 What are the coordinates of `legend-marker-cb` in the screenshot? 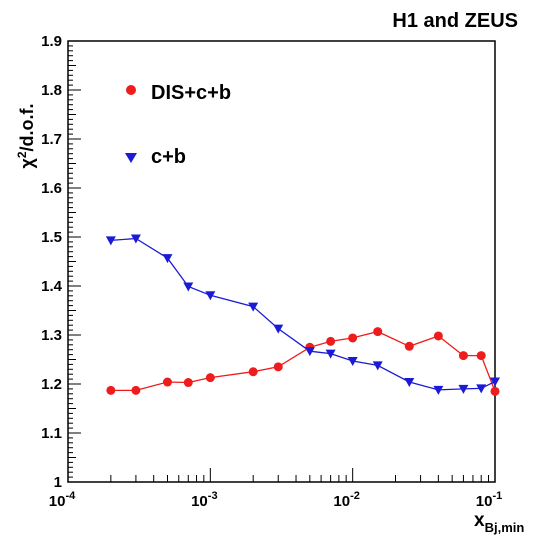 It's located at (131, 158).